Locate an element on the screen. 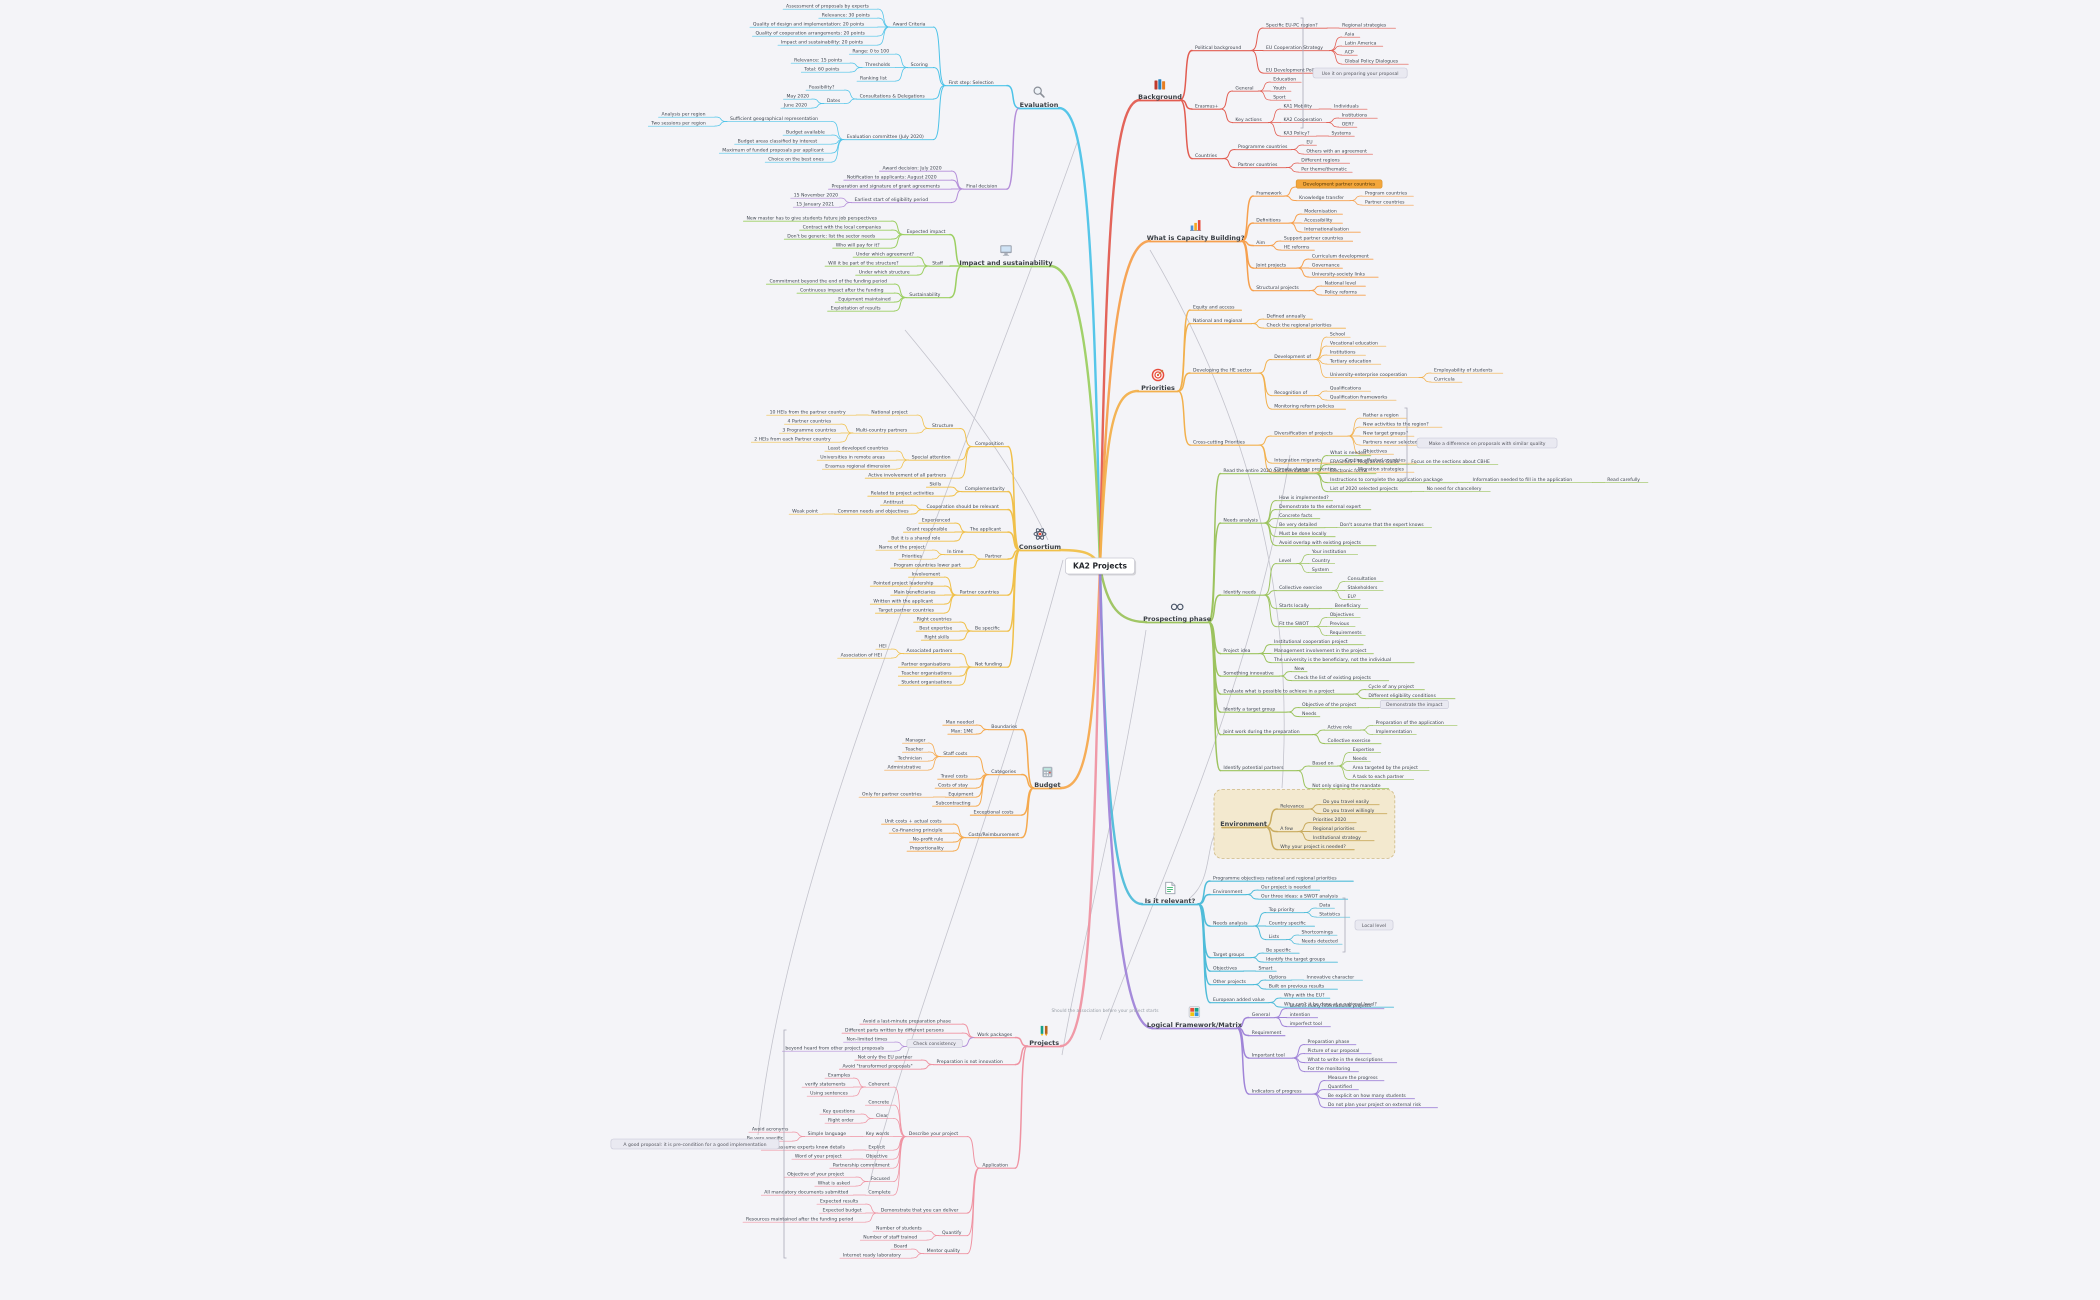  topic-node: Do you travel willingly is located at coordinates (1353, 811).